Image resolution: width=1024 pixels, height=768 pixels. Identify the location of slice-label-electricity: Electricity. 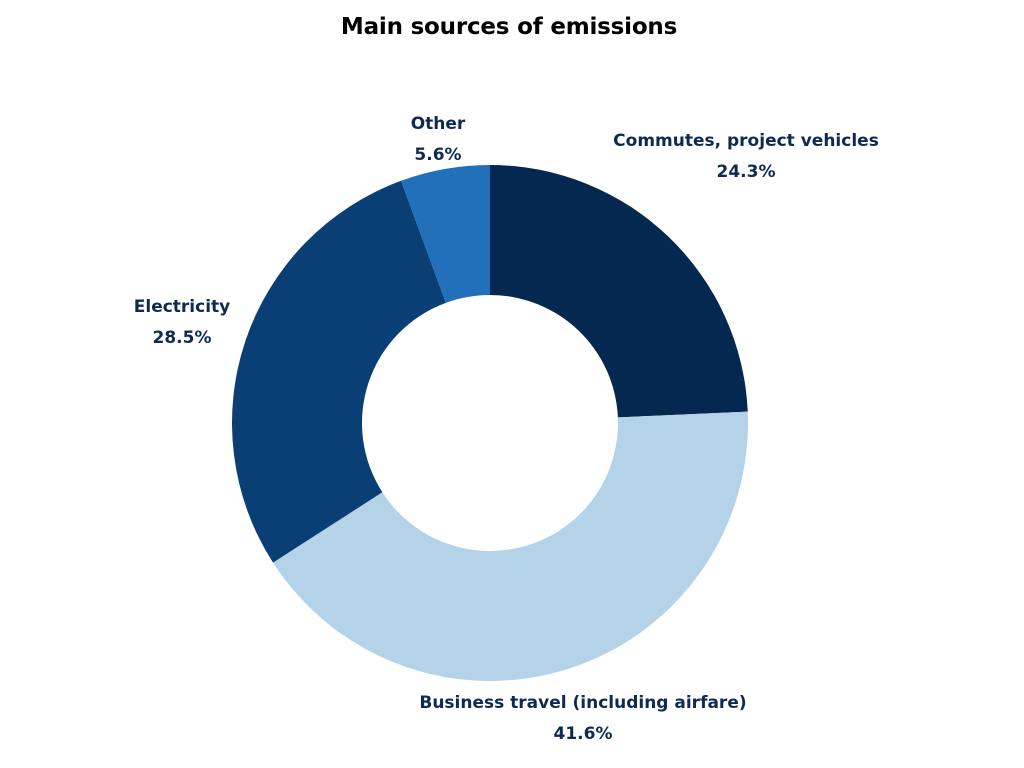
(182, 307).